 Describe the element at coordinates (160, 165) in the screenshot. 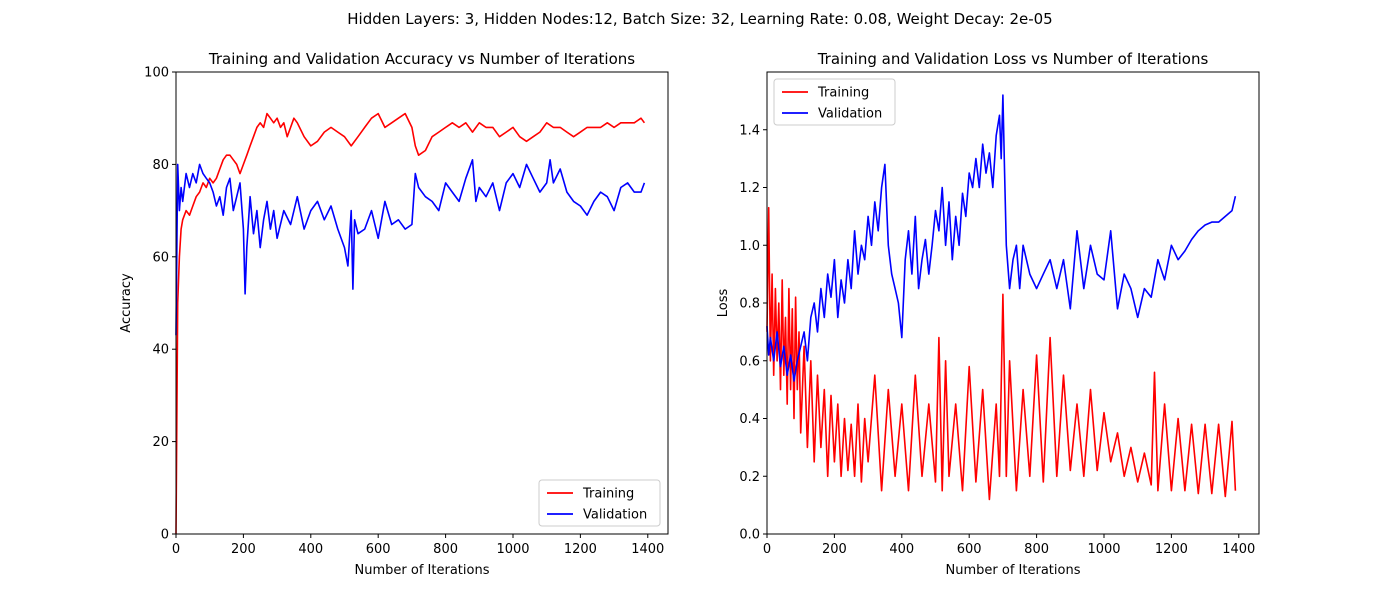

I see `accuracy-y-tick-label: 80` at that location.